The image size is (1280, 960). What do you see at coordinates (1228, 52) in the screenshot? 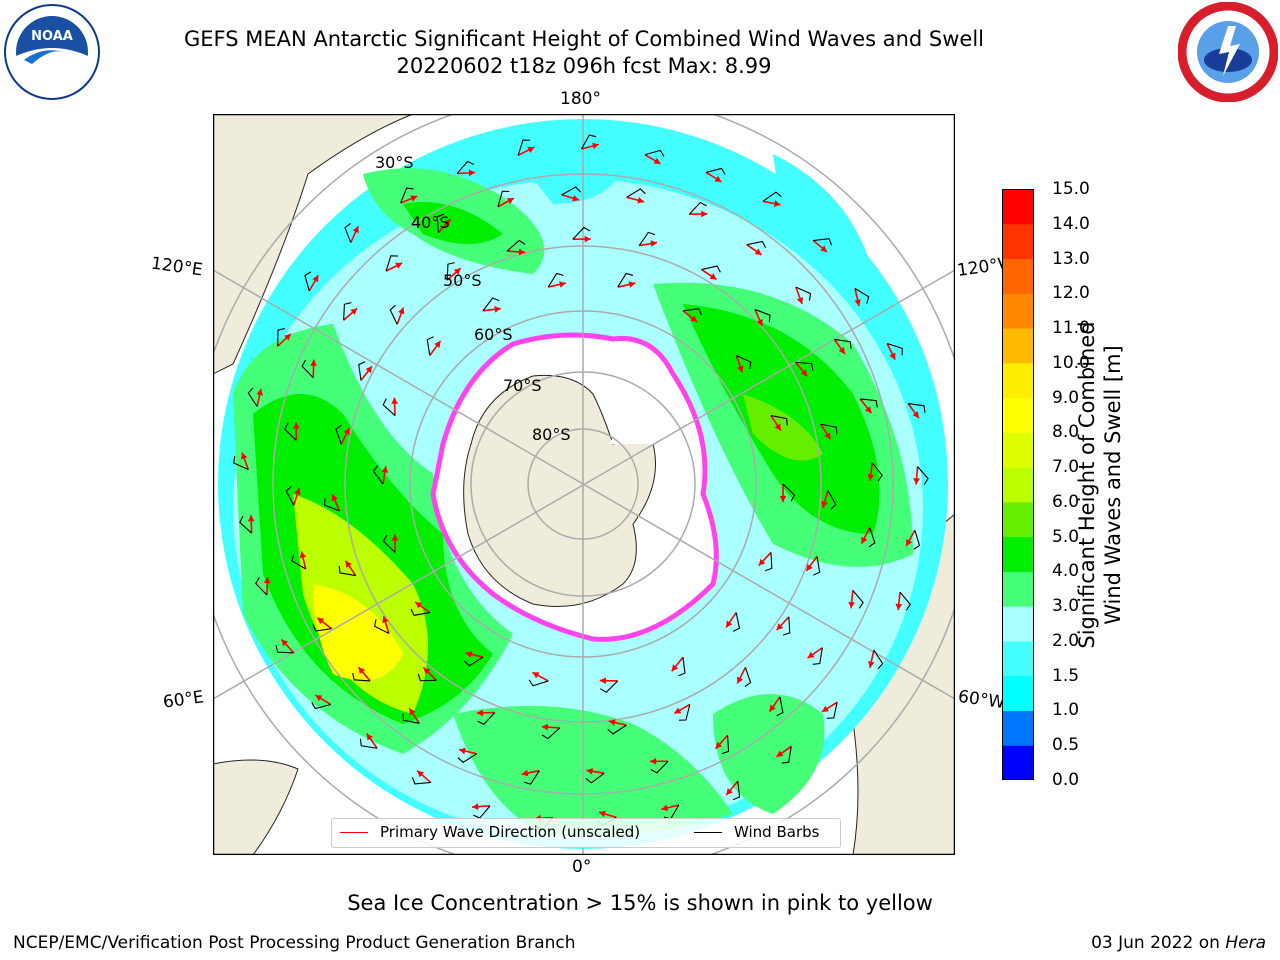
I see `nws-logo` at bounding box center [1228, 52].